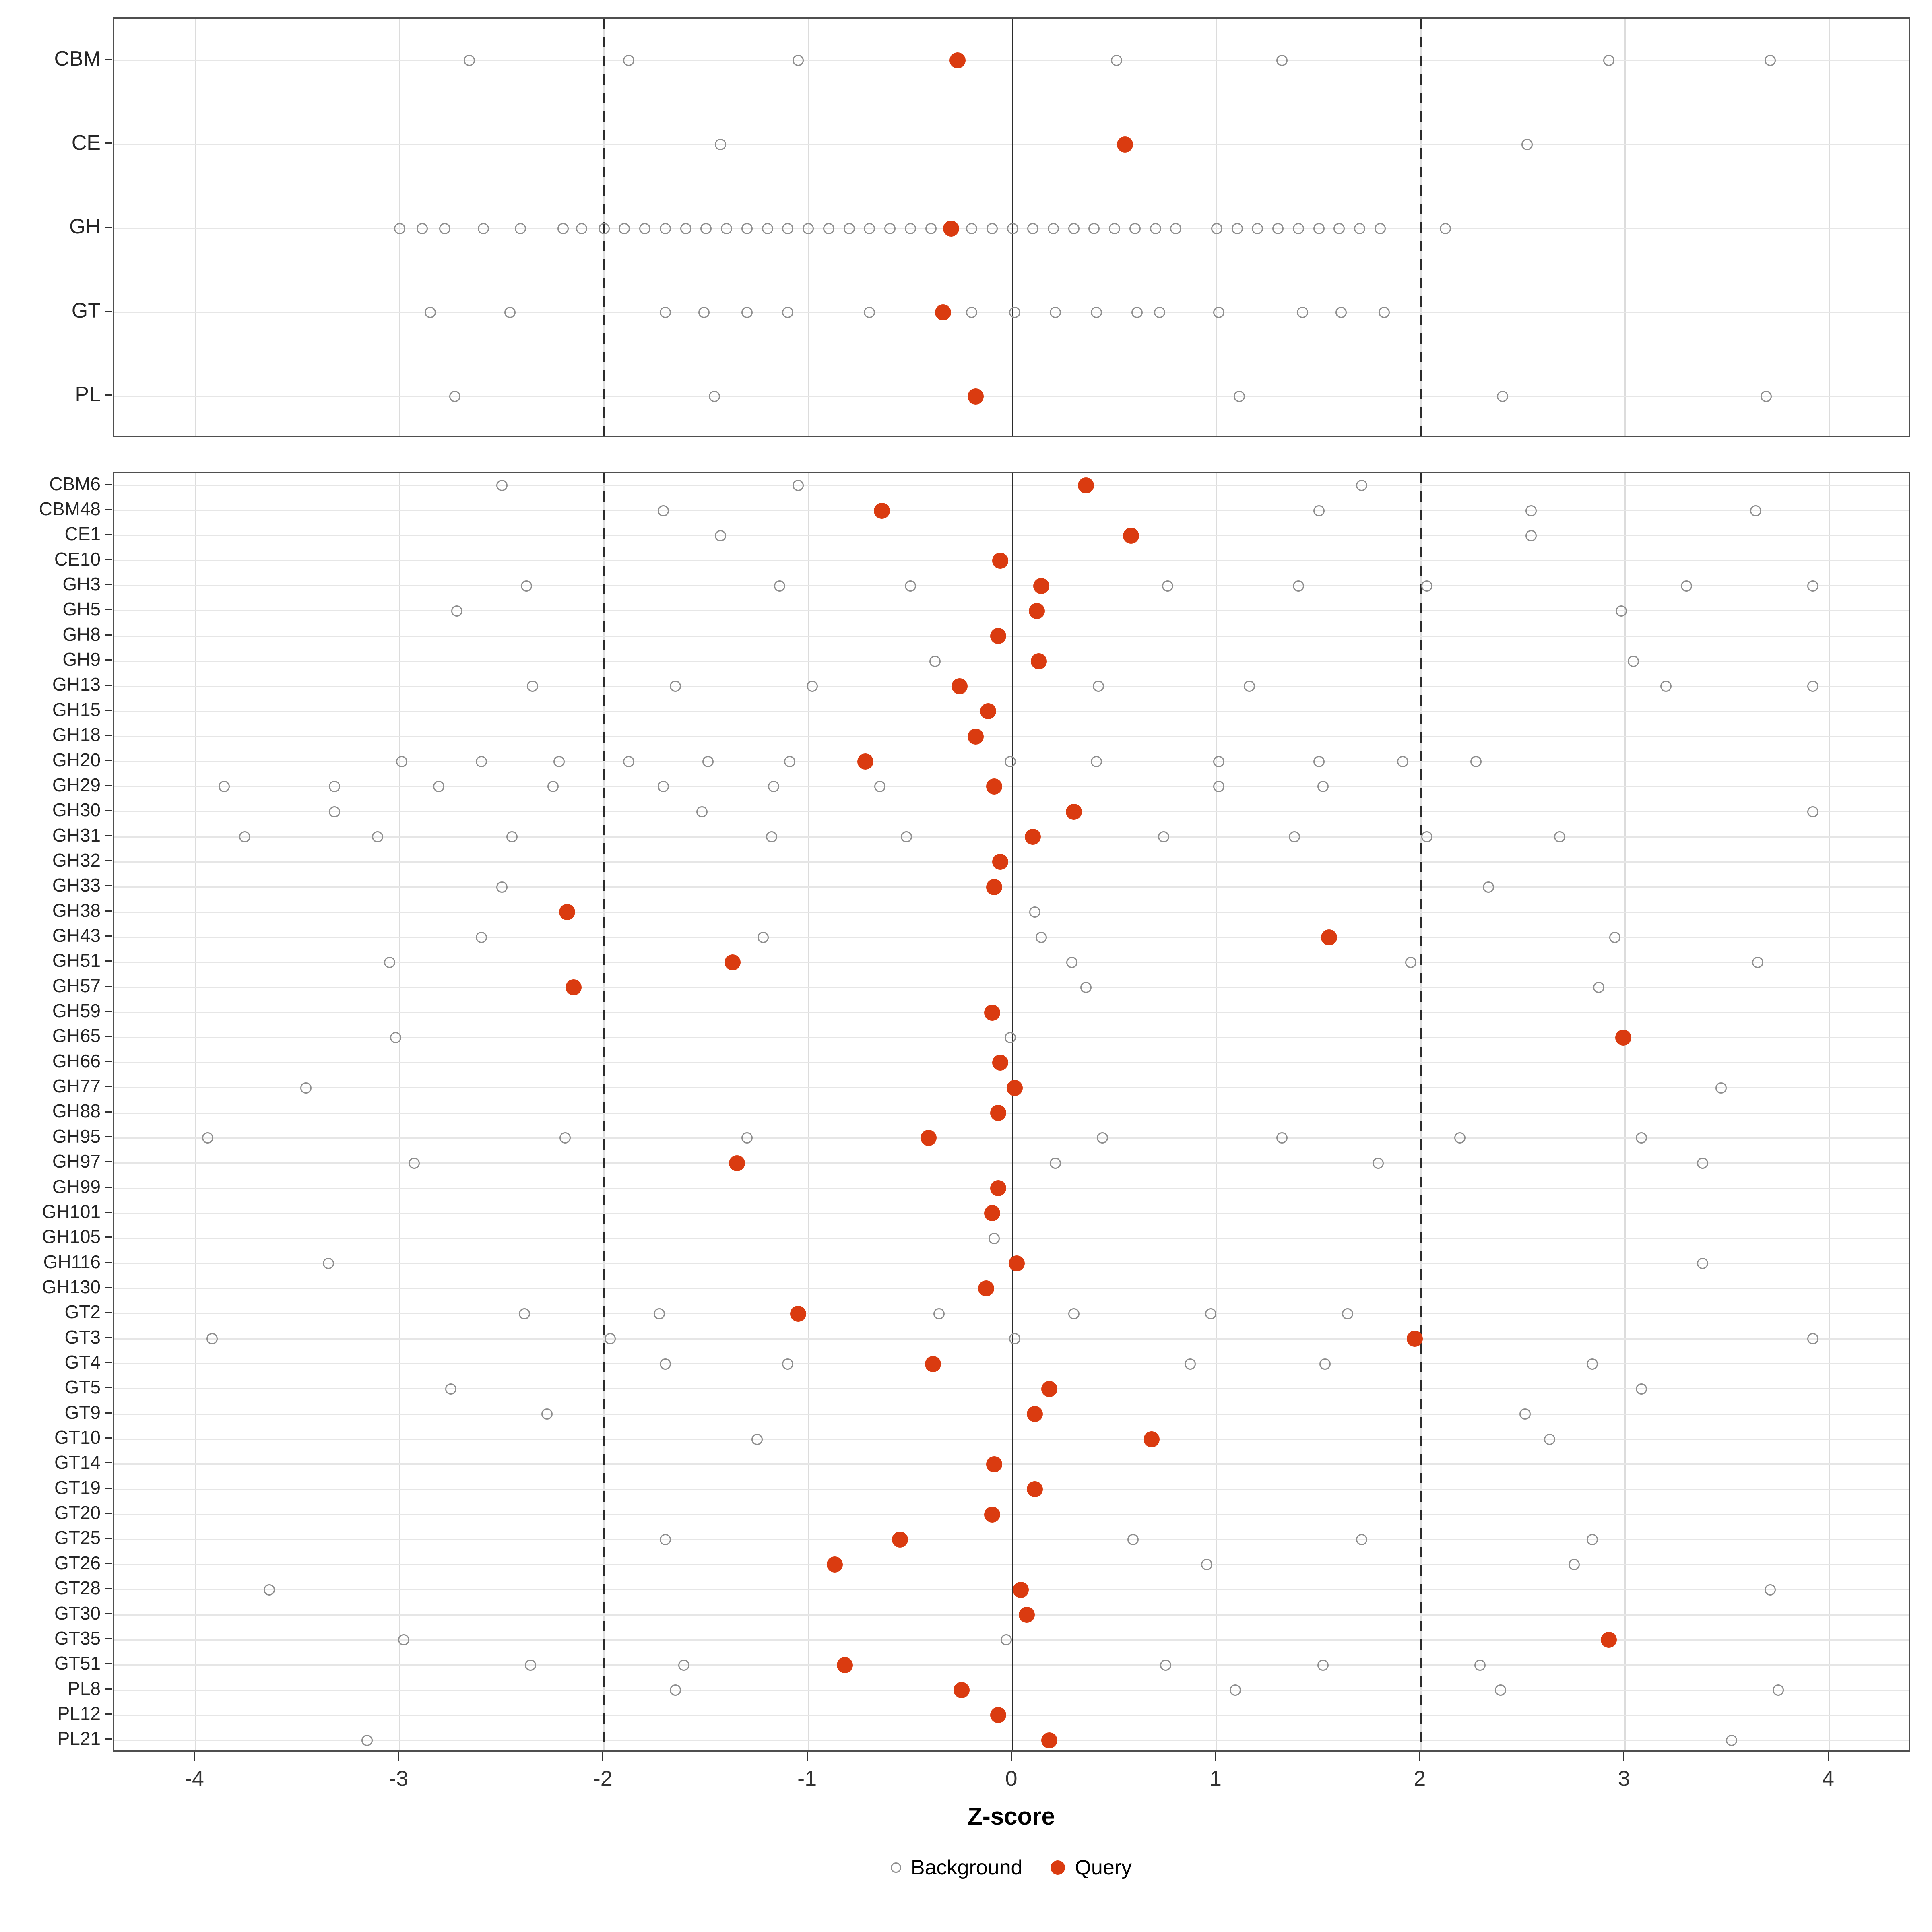 This screenshot has width=1932, height=1932. Describe the element at coordinates (76, 784) in the screenshot. I see `category-label: GH29` at that location.